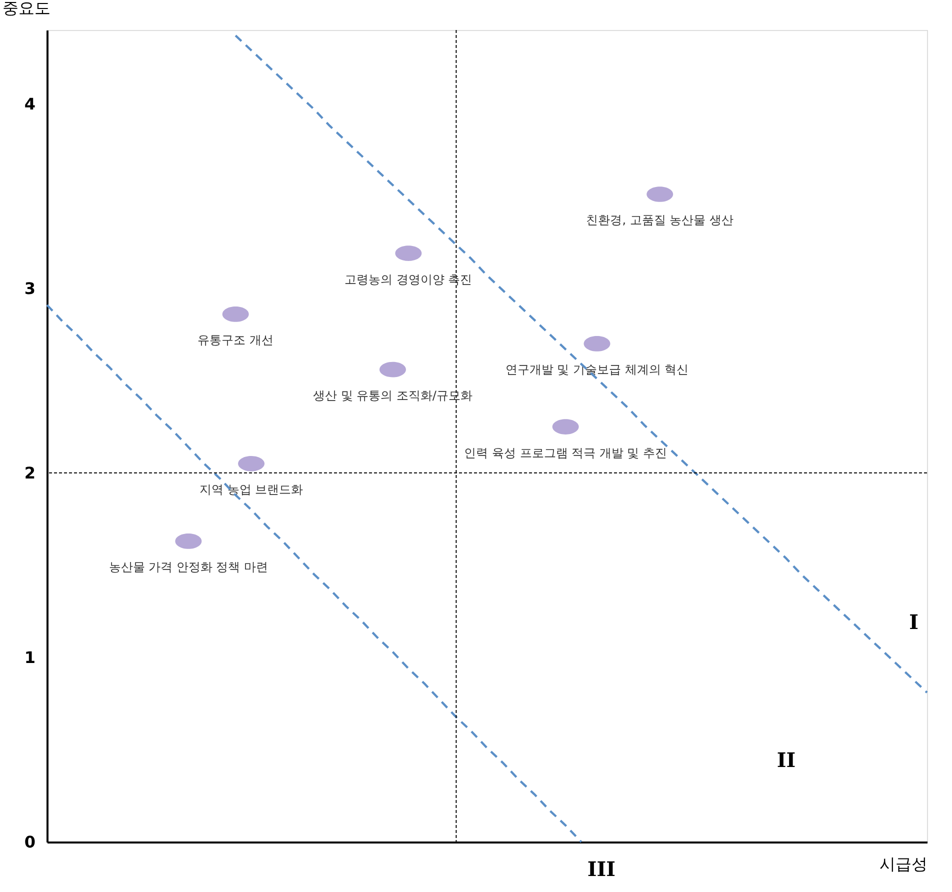  What do you see at coordinates (30, 104) in the screenshot?
I see `y-tick-label: 4` at bounding box center [30, 104].